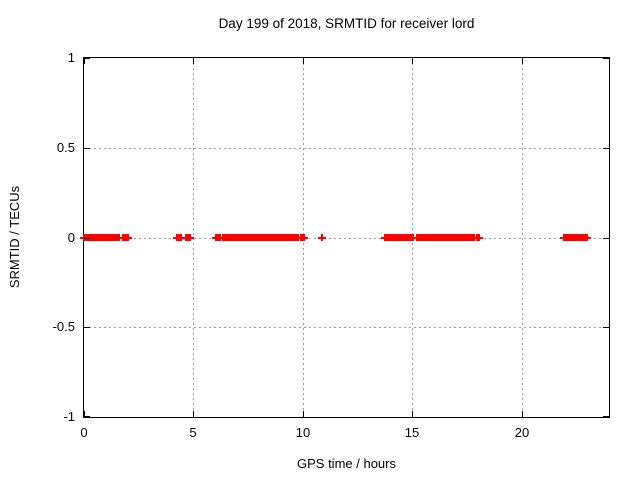  What do you see at coordinates (71, 237) in the screenshot?
I see `y-tick-label: 0` at bounding box center [71, 237].